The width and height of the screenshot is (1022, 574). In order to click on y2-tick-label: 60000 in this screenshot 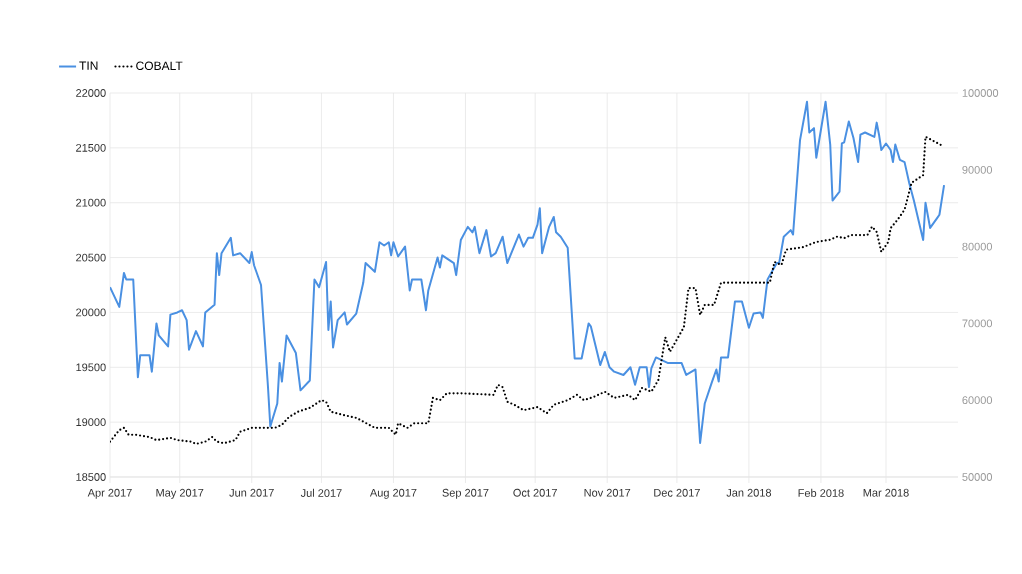, I will do `click(977, 400)`.